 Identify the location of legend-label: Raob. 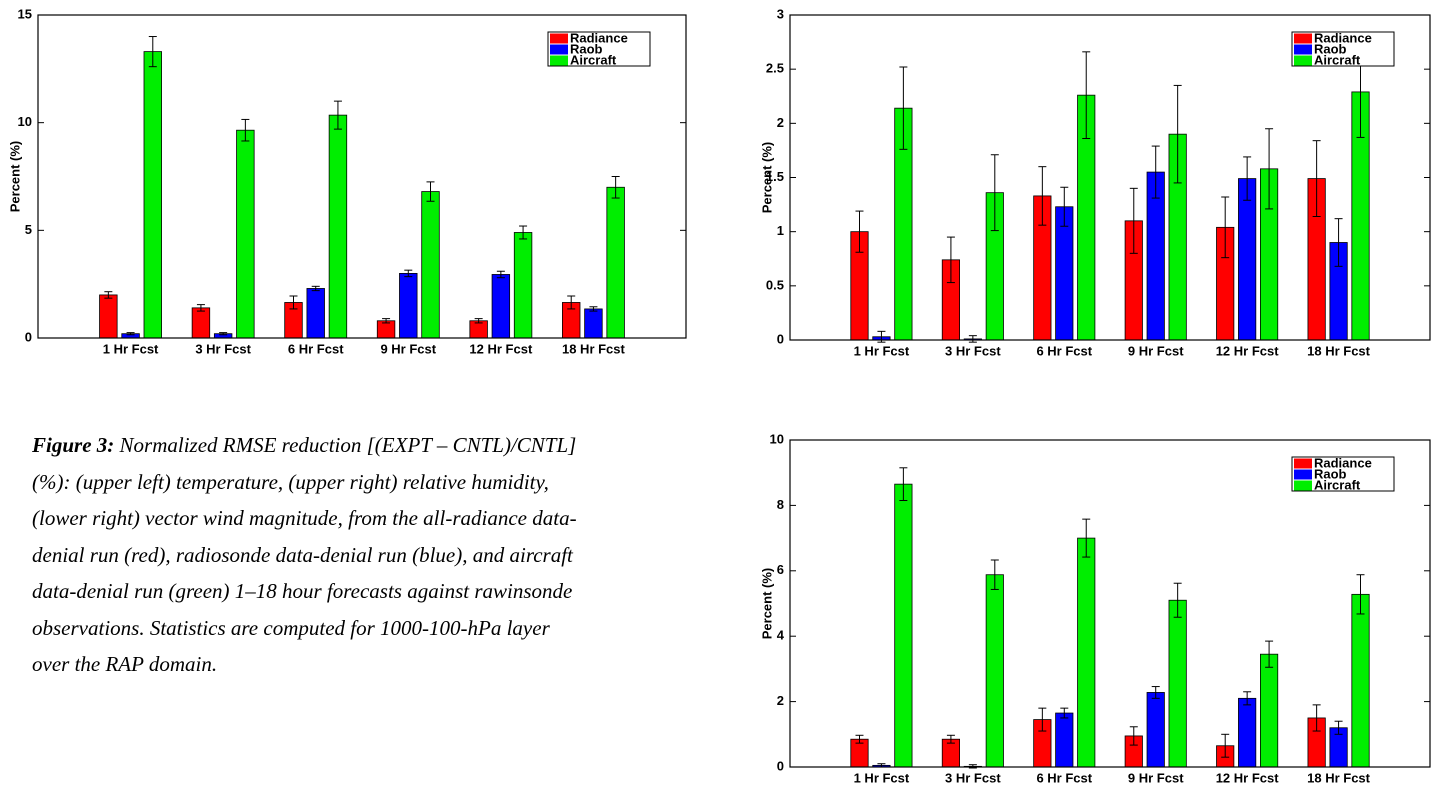
(1330, 473).